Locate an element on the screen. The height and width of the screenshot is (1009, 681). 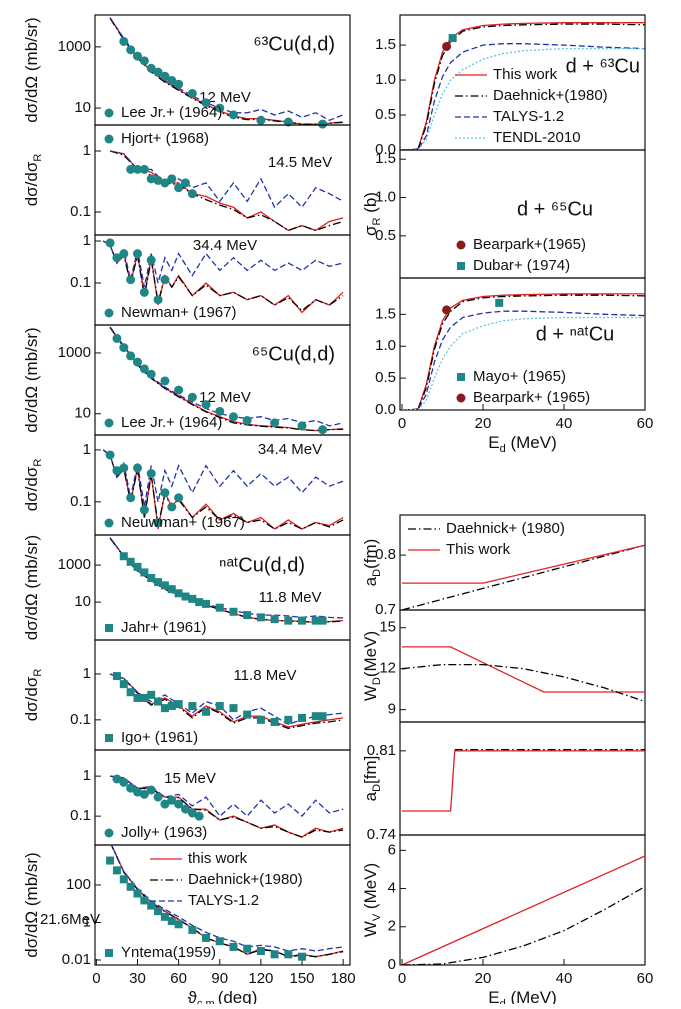
label-part: E is located at coordinates (493, 442).